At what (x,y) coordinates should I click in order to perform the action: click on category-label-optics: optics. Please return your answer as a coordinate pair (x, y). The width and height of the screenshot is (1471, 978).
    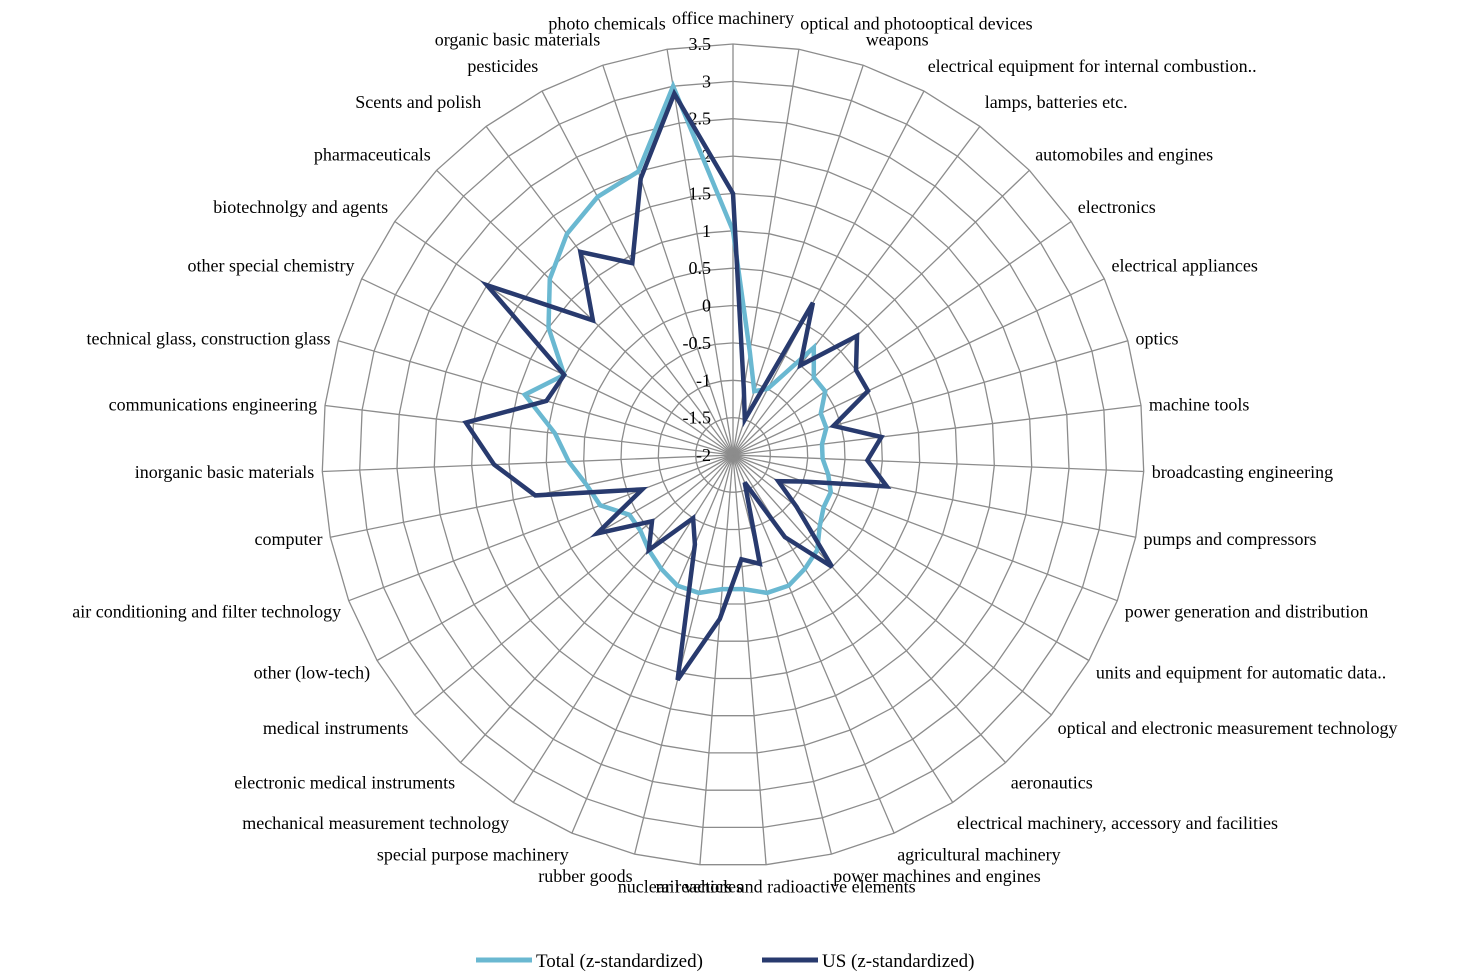
    Looking at the image, I should click on (1157, 338).